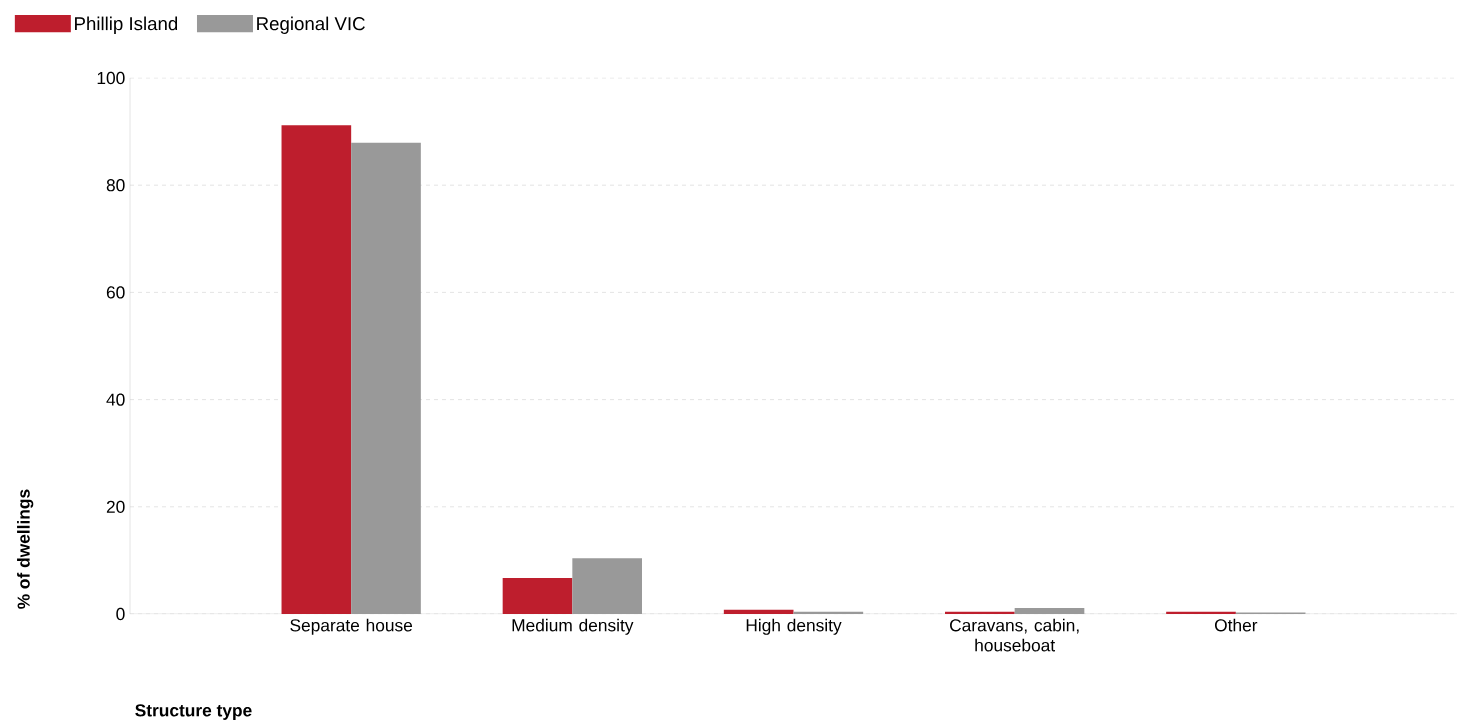 This screenshot has height=726, width=1457. I want to click on legend-label: Regional VIC, so click(311, 25).